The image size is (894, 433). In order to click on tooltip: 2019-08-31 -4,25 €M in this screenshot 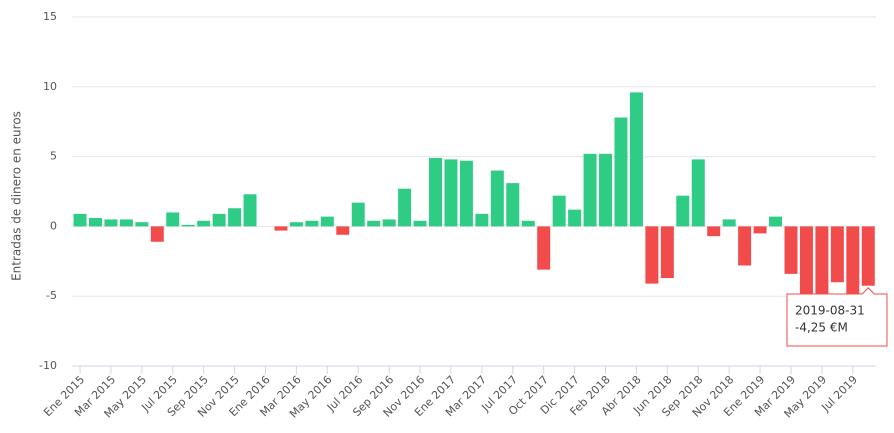, I will do `click(837, 317)`.